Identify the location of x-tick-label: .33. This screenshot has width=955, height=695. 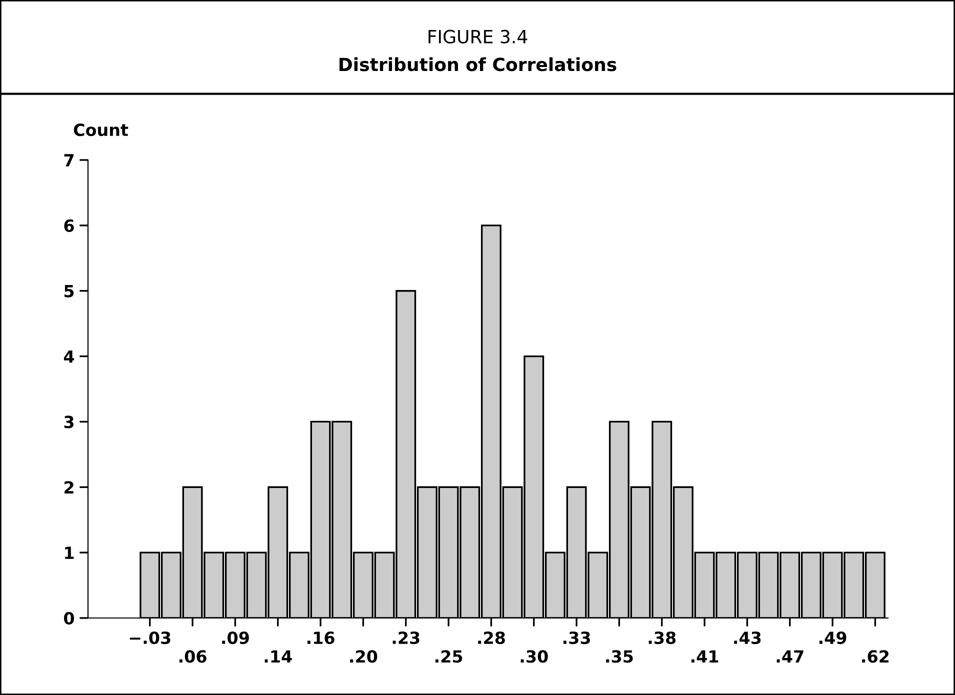
(576, 637).